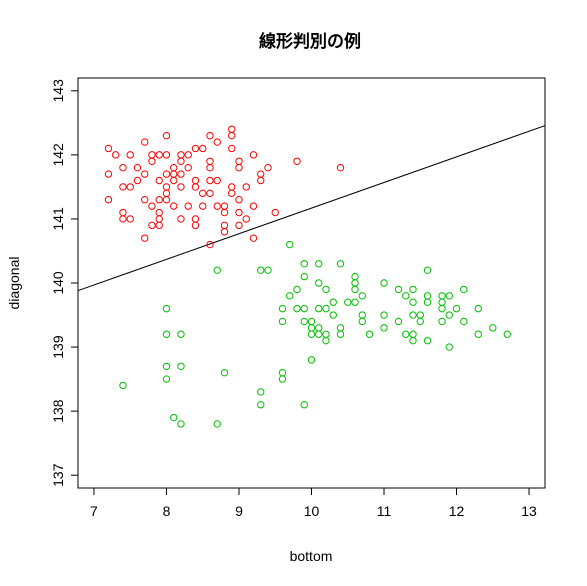  What do you see at coordinates (310, 41) in the screenshot?
I see `chart-title: 線形判別の例` at bounding box center [310, 41].